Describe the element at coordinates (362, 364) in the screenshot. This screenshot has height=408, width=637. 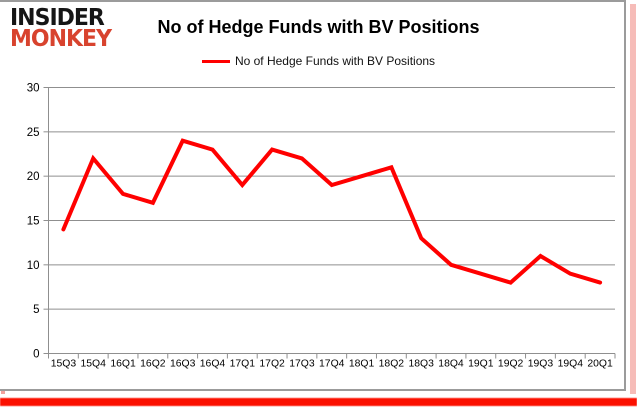
I see `x-axis-label: 18Q1` at that location.